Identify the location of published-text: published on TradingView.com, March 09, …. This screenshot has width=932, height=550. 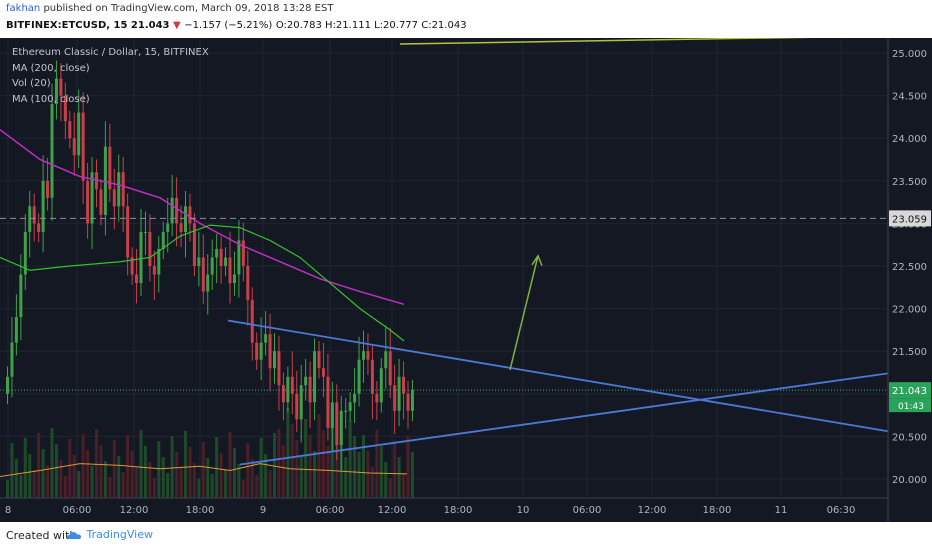
(188, 8).